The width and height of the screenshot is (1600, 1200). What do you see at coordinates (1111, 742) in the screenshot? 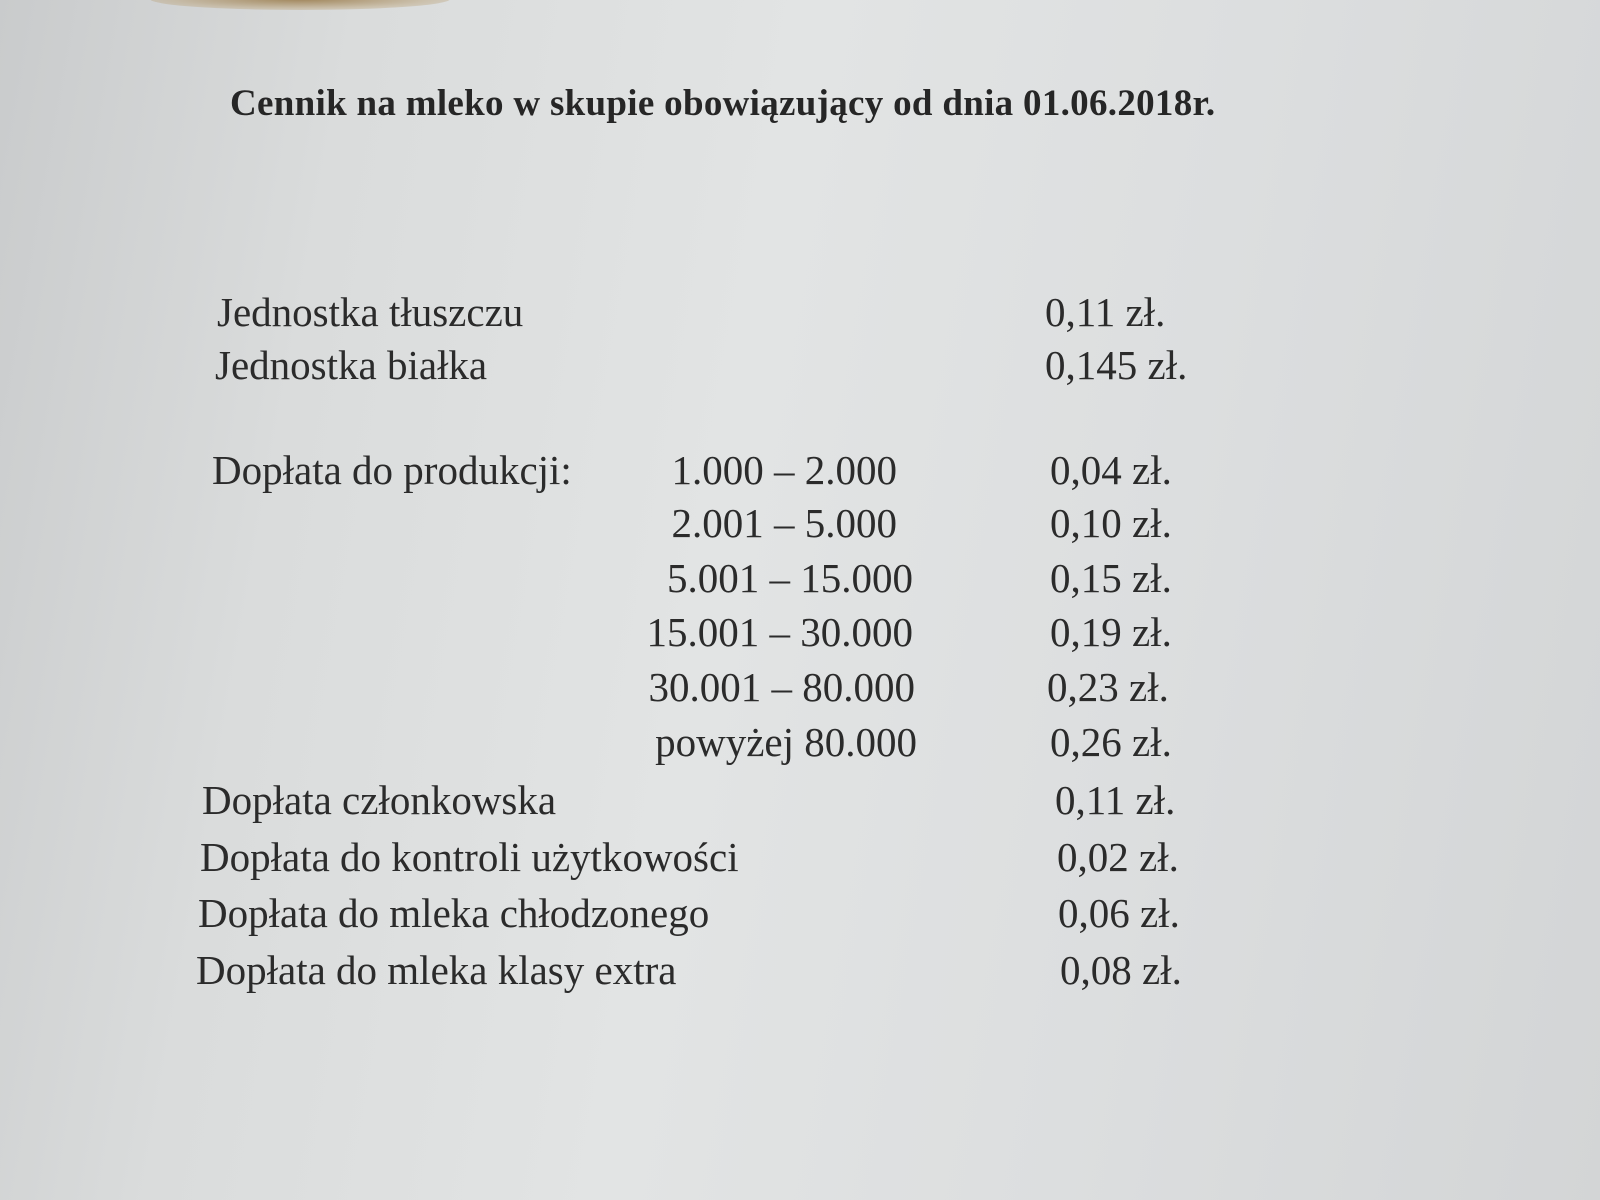
I see `row-value: 0,26 zł.` at bounding box center [1111, 742].